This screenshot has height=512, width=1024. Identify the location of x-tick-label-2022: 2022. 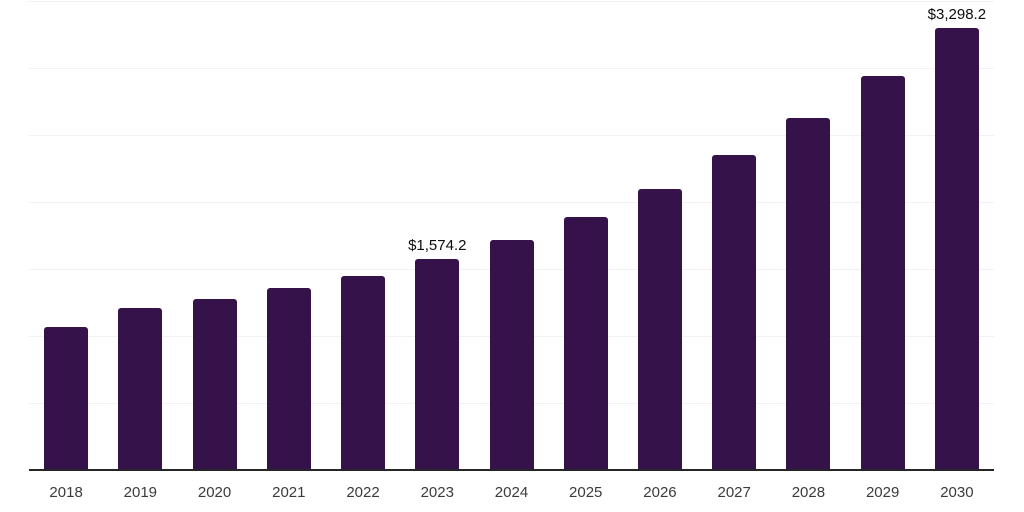
(363, 492).